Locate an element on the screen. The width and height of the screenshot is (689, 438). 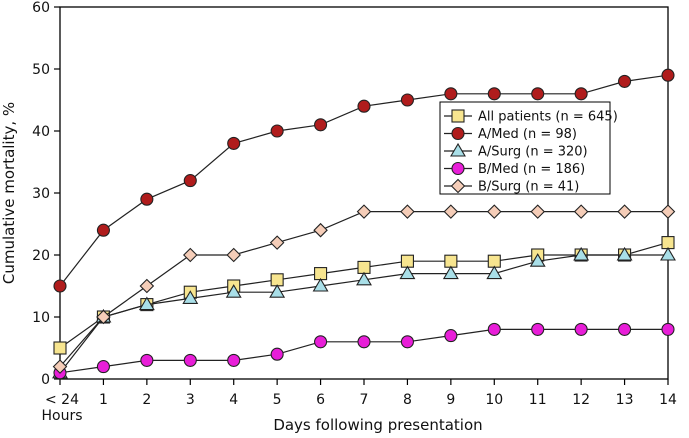
x-tick-label: 8 is located at coordinates (407, 400).